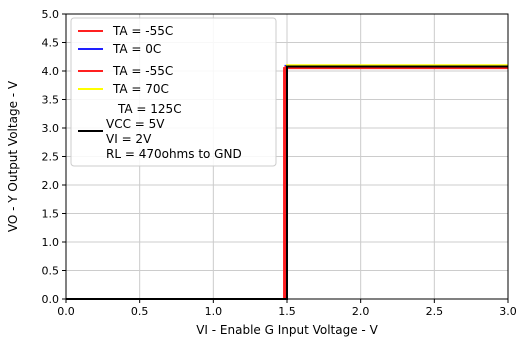 The height and width of the screenshot is (341, 523). I want to click on y-tick-label: 2.5, so click(51, 157).